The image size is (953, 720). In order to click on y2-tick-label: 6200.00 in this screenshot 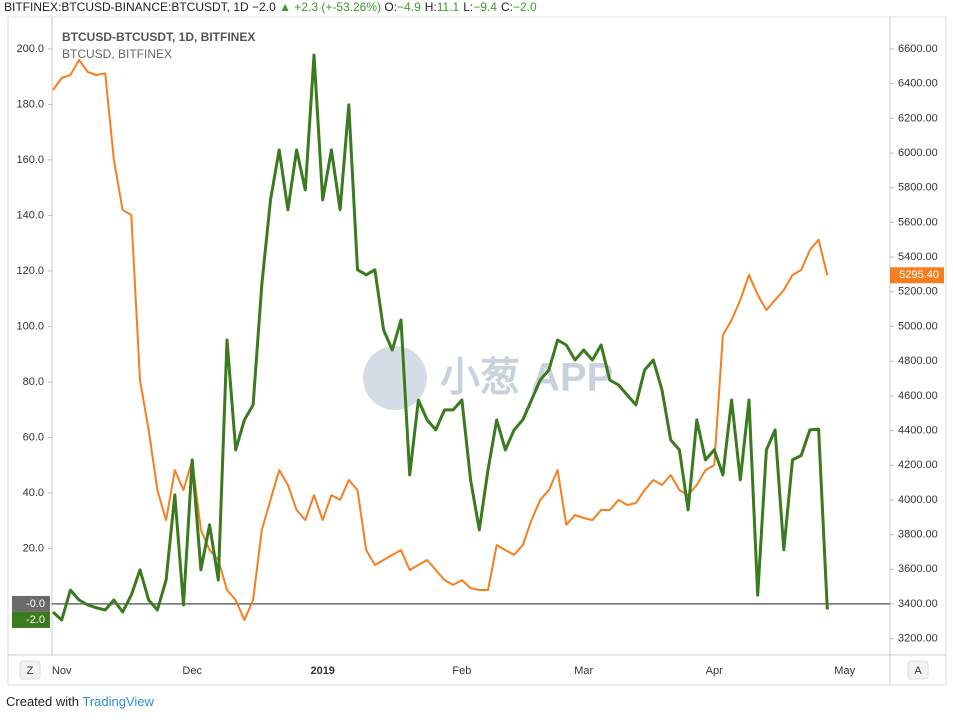, I will do `click(918, 118)`.